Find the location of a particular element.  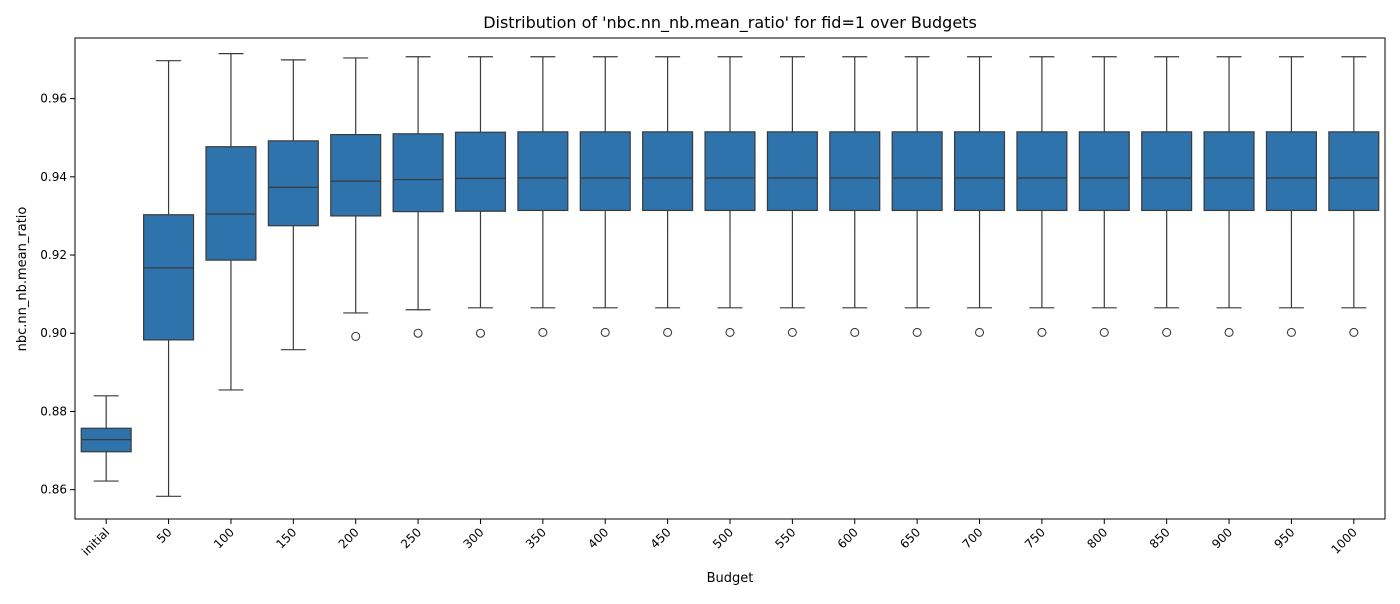

x-tick-label: 300 is located at coordinates (474, 538).